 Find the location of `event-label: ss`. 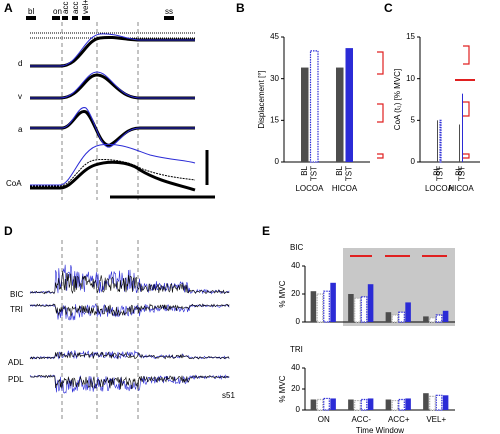

event-label: ss is located at coordinates (169, 11).